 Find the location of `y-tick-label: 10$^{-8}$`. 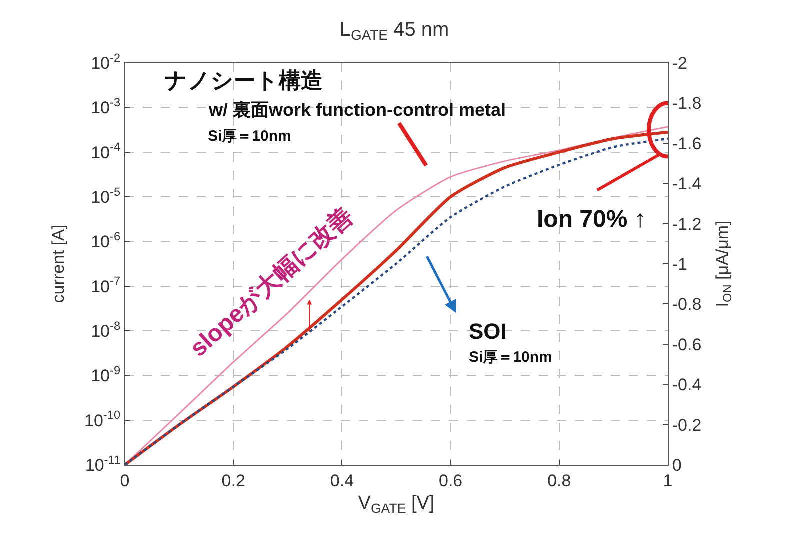

y-tick-label: 10$^{-8}$ is located at coordinates (106, 329).